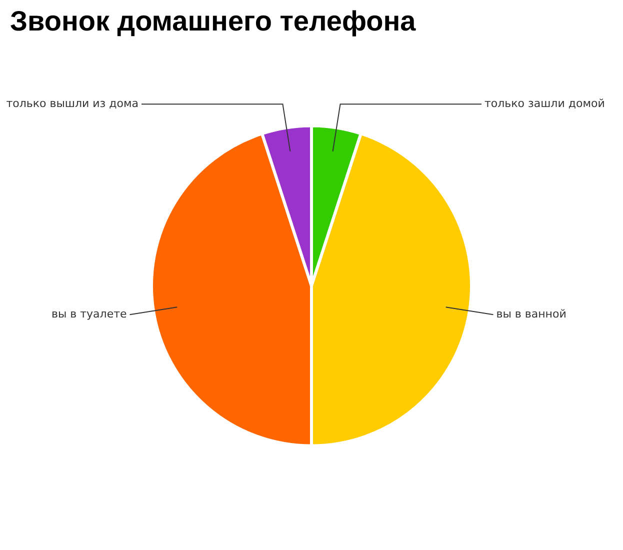 This screenshot has width=623, height=550. What do you see at coordinates (89, 313) in the screenshot?
I see `slice-label: вы в туалете` at bounding box center [89, 313].